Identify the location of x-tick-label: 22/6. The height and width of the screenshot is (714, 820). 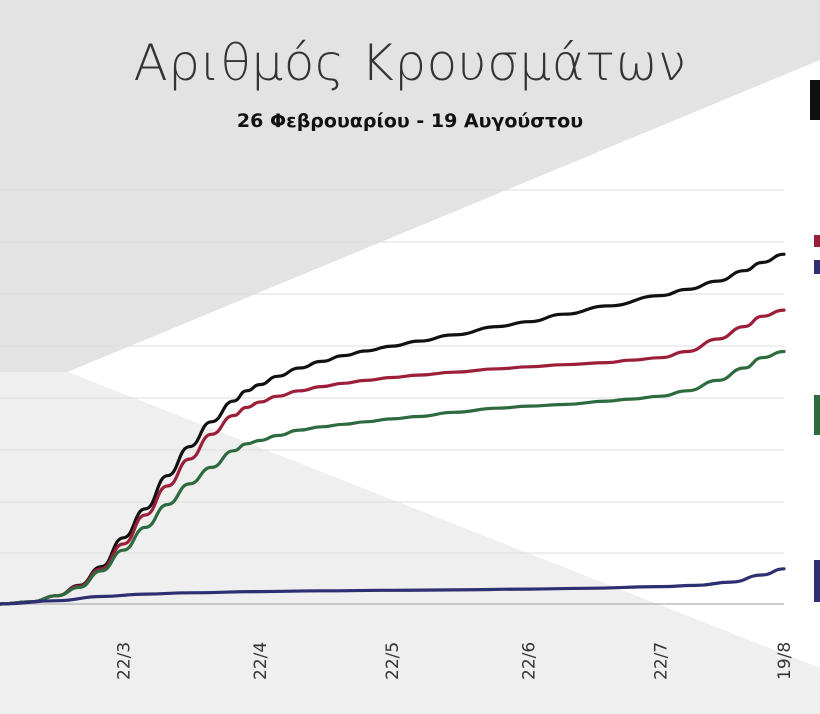
(530, 661).